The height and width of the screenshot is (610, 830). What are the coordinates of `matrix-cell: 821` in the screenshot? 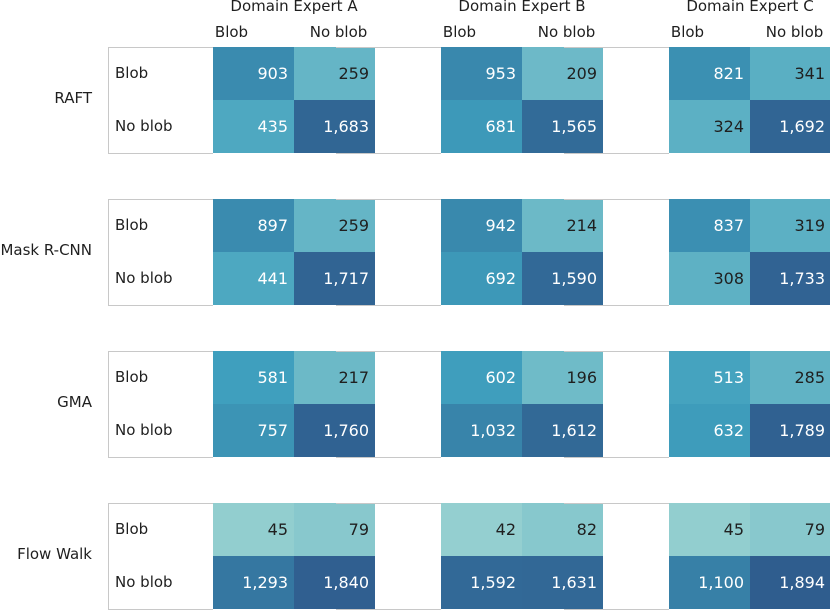 It's located at (709, 73).